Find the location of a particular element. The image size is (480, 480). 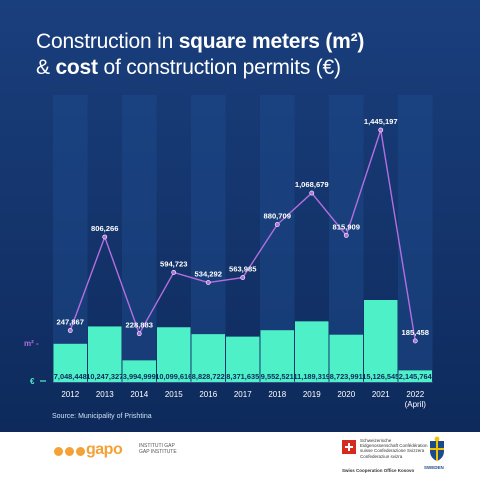

line-value-label: 1,445,197 is located at coordinates (381, 121).